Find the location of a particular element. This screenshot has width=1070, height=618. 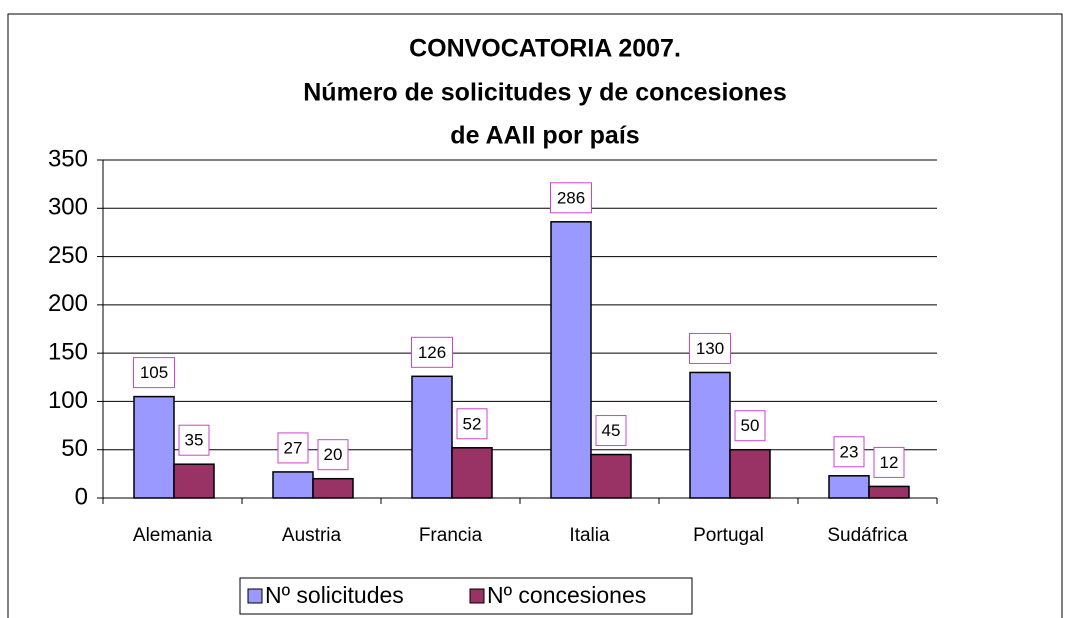

value-label: 126 is located at coordinates (432, 352).